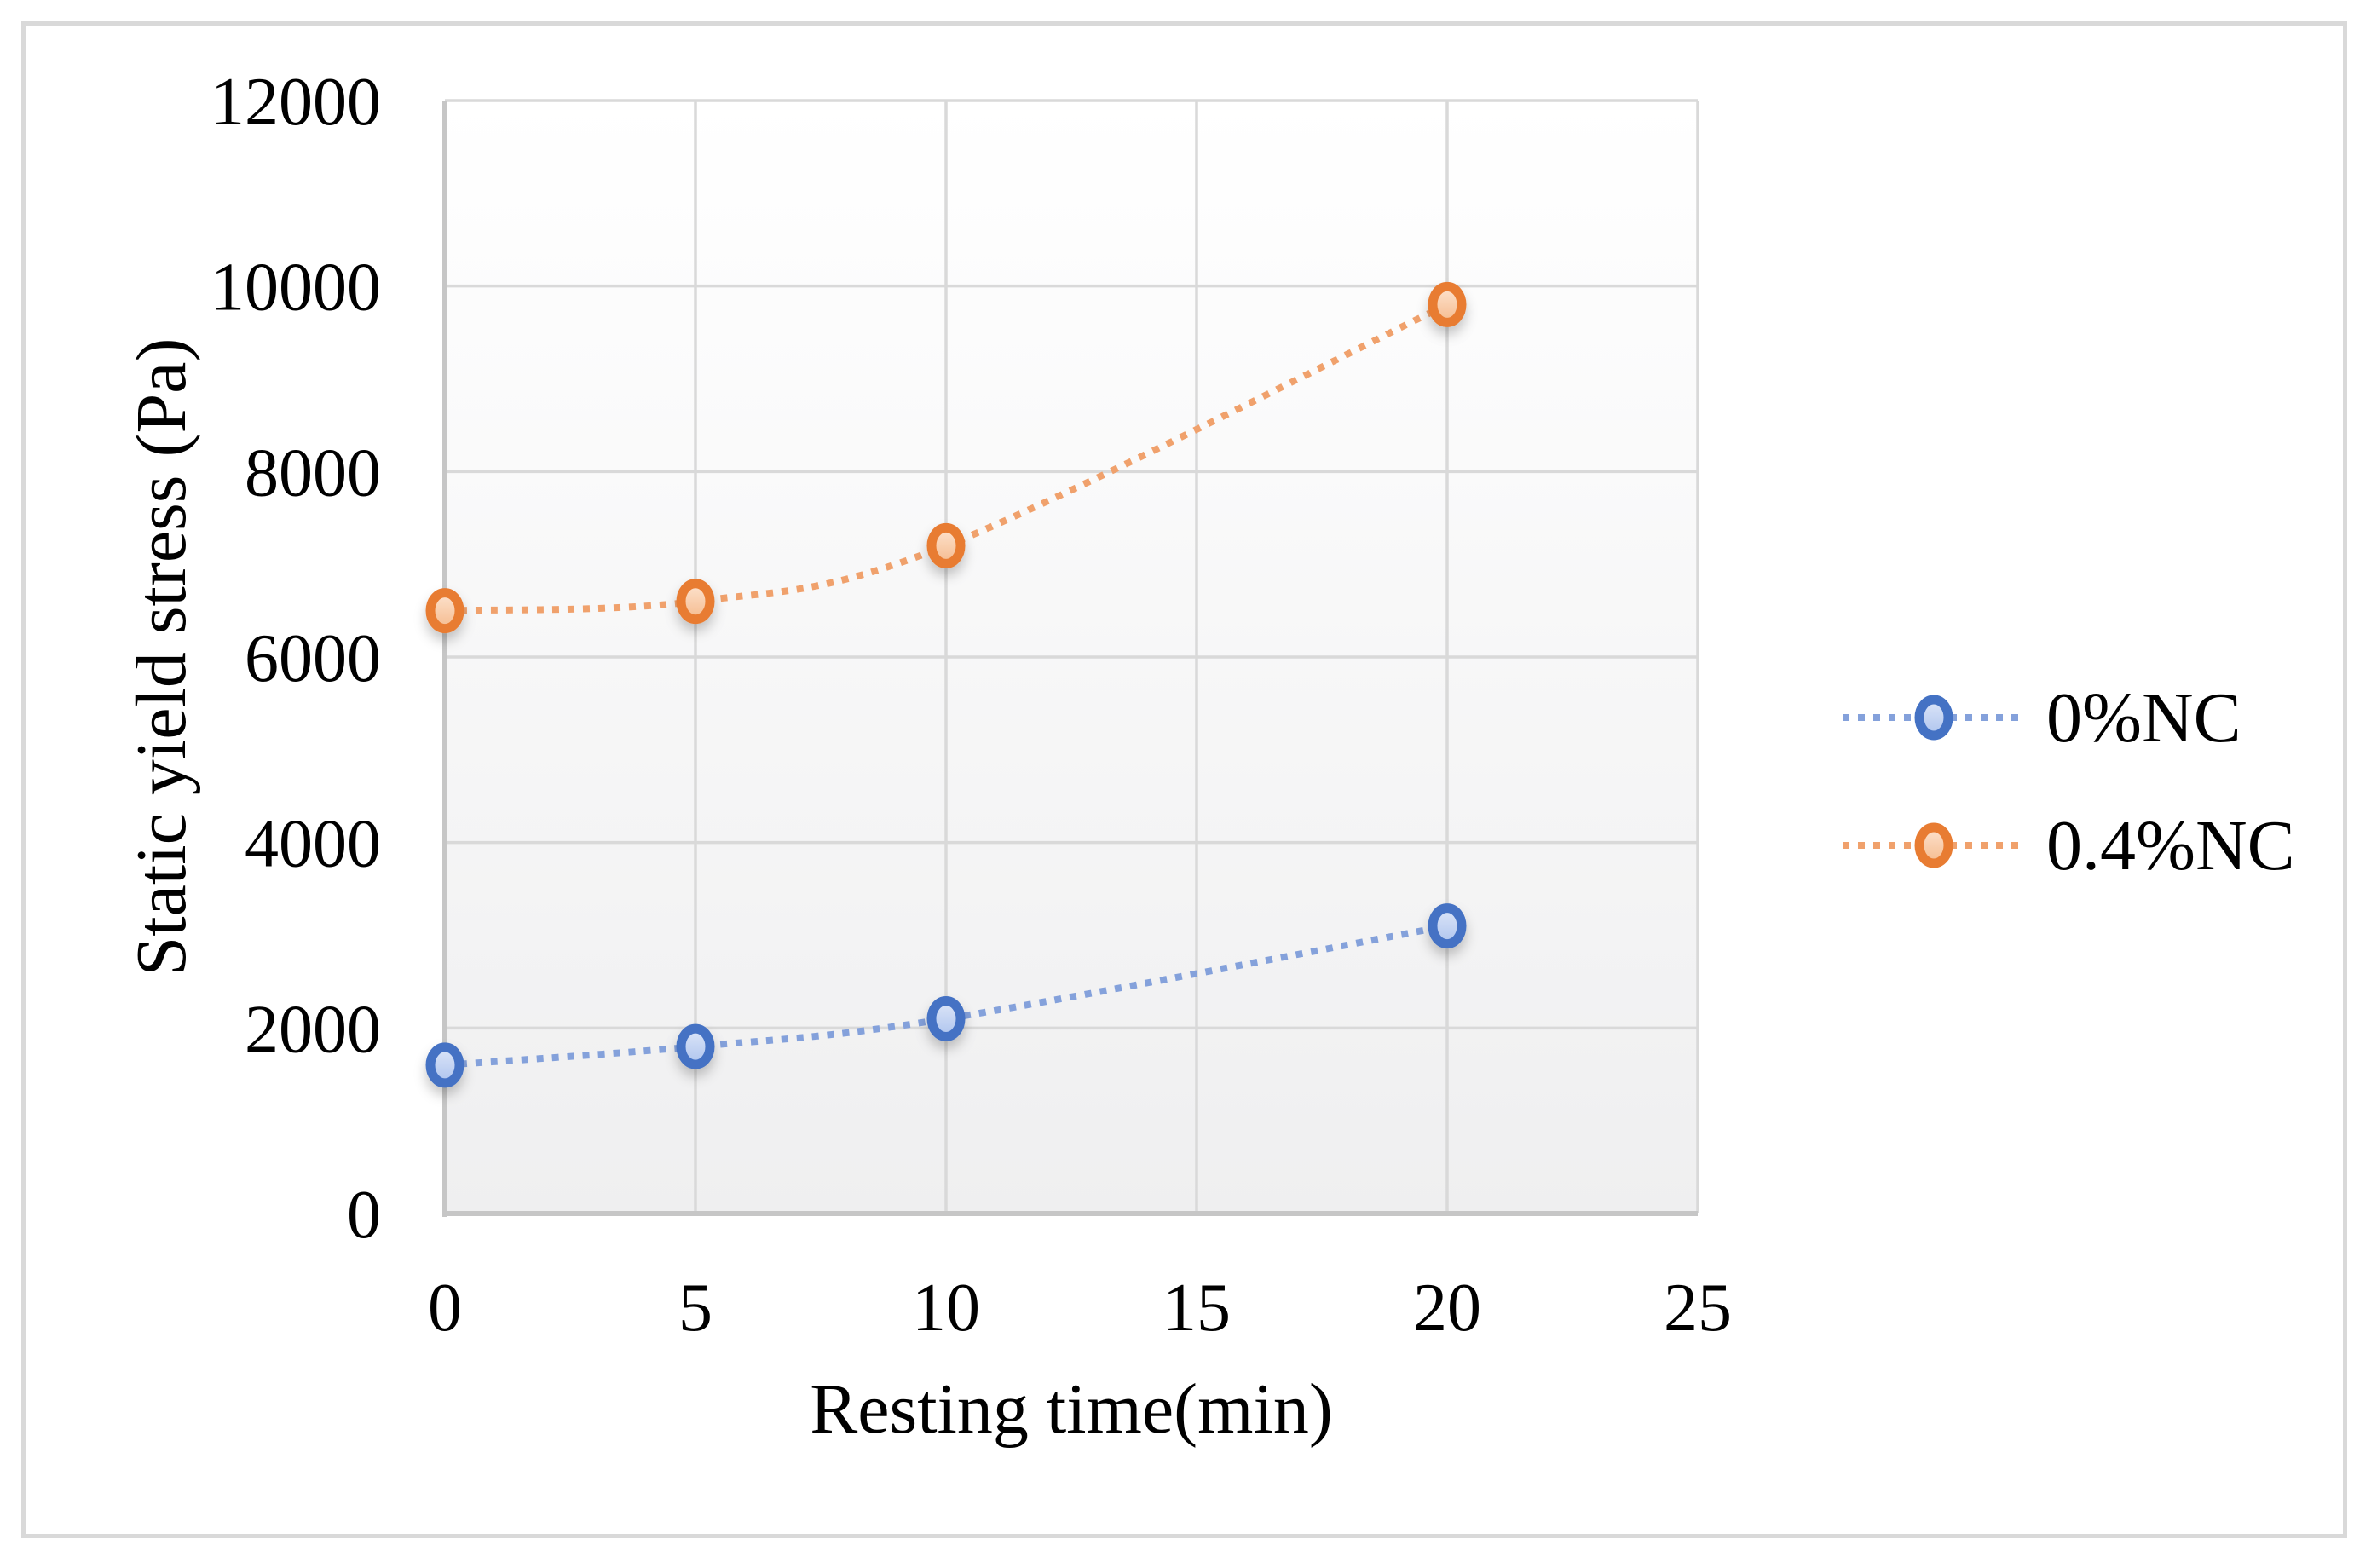  I want to click on legend: 0%NC 0.4%NC, so click(2069, 781).